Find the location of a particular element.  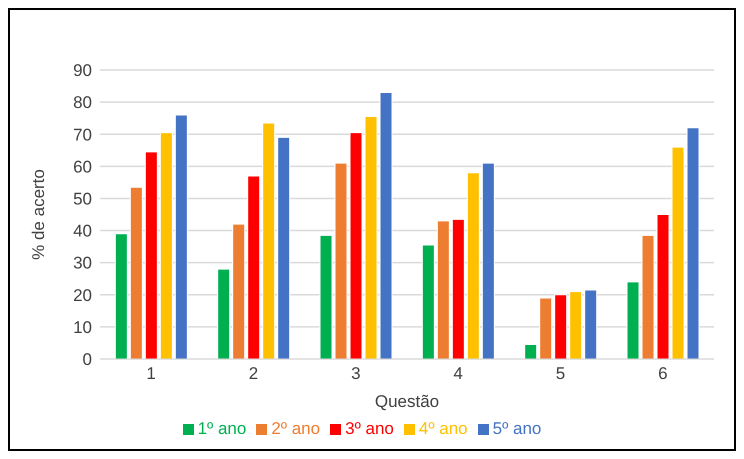

y-tick-label: 90 is located at coordinates (82, 70).